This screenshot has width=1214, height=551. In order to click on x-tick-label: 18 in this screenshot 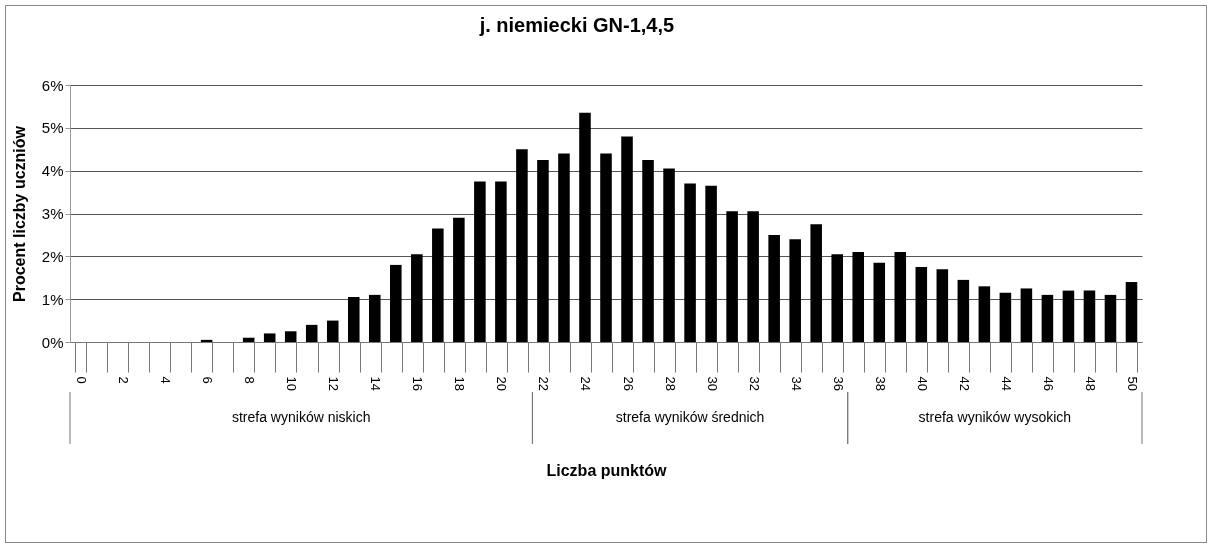, I will do `click(460, 383)`.